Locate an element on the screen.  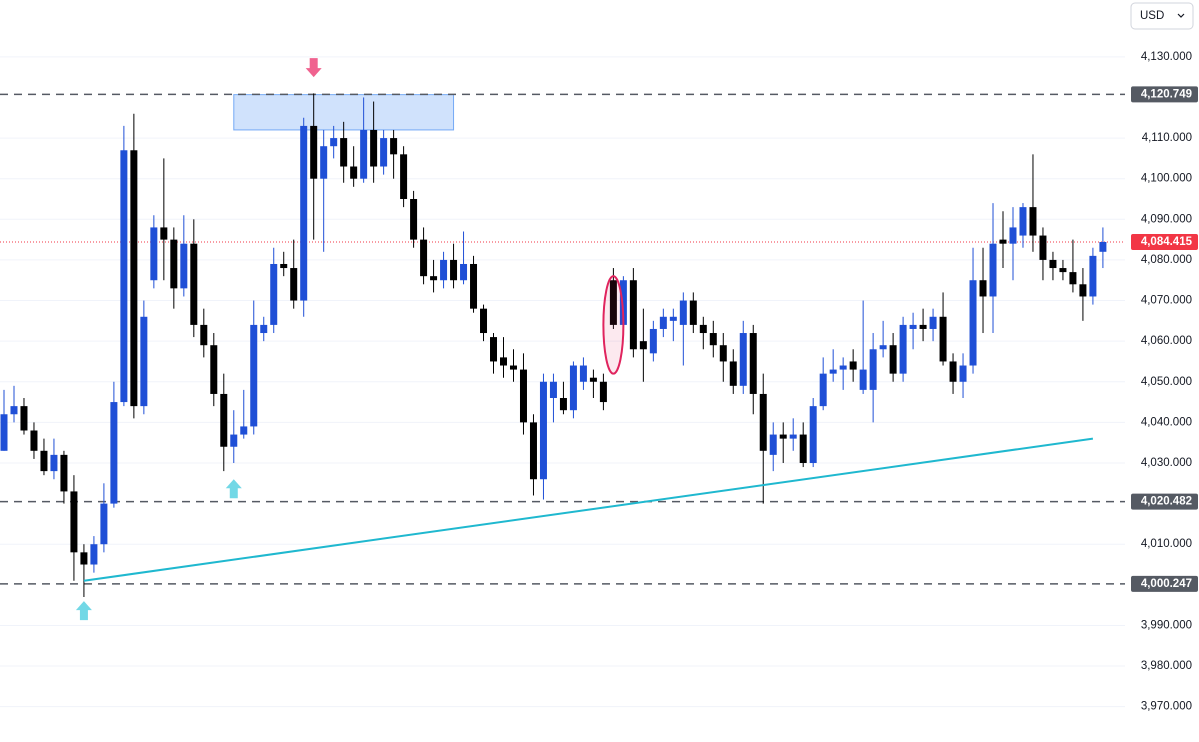
currency-label: USD is located at coordinates (1152, 16).